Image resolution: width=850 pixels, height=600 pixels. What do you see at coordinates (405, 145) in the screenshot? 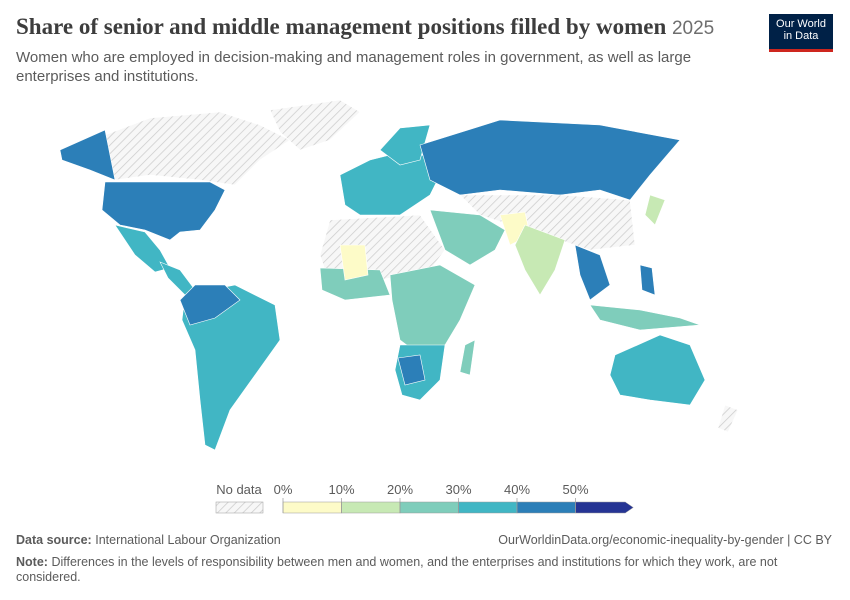
I see `scandinavia` at bounding box center [405, 145].